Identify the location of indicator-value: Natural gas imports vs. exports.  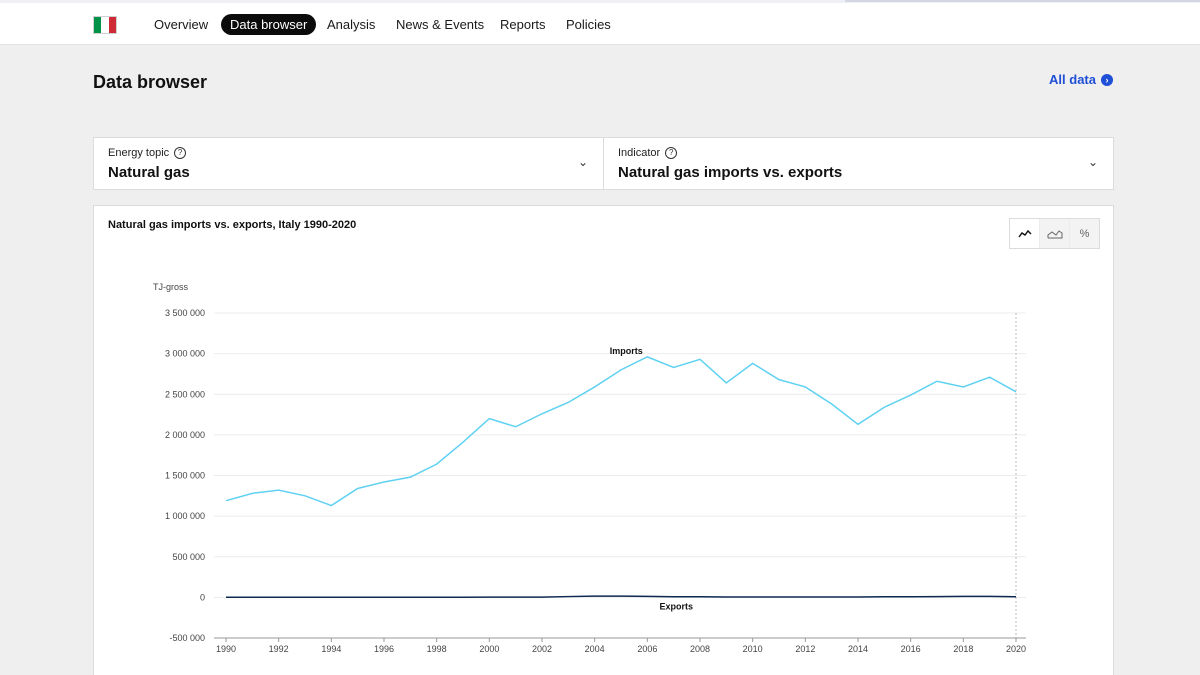
(730, 172).